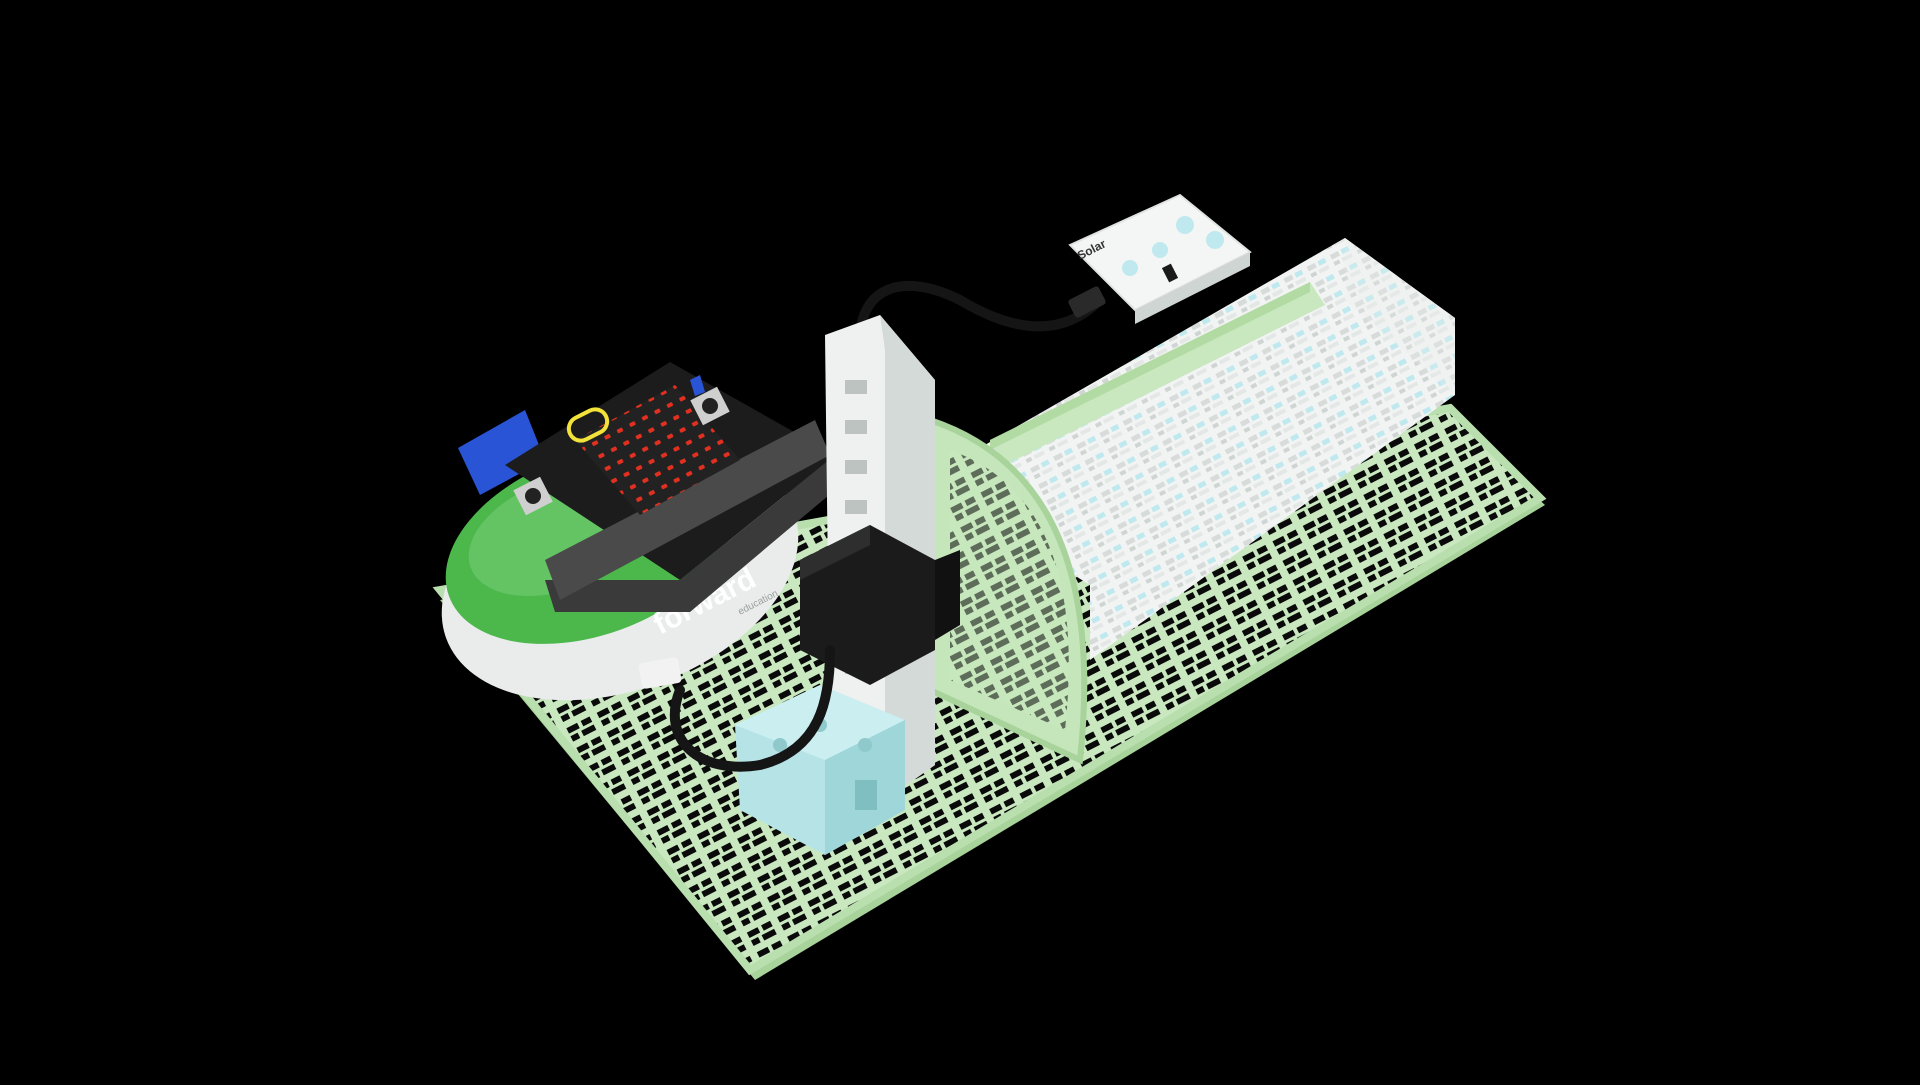 The image size is (1920, 1085). I want to click on solar-tower, so click(1220, 449).